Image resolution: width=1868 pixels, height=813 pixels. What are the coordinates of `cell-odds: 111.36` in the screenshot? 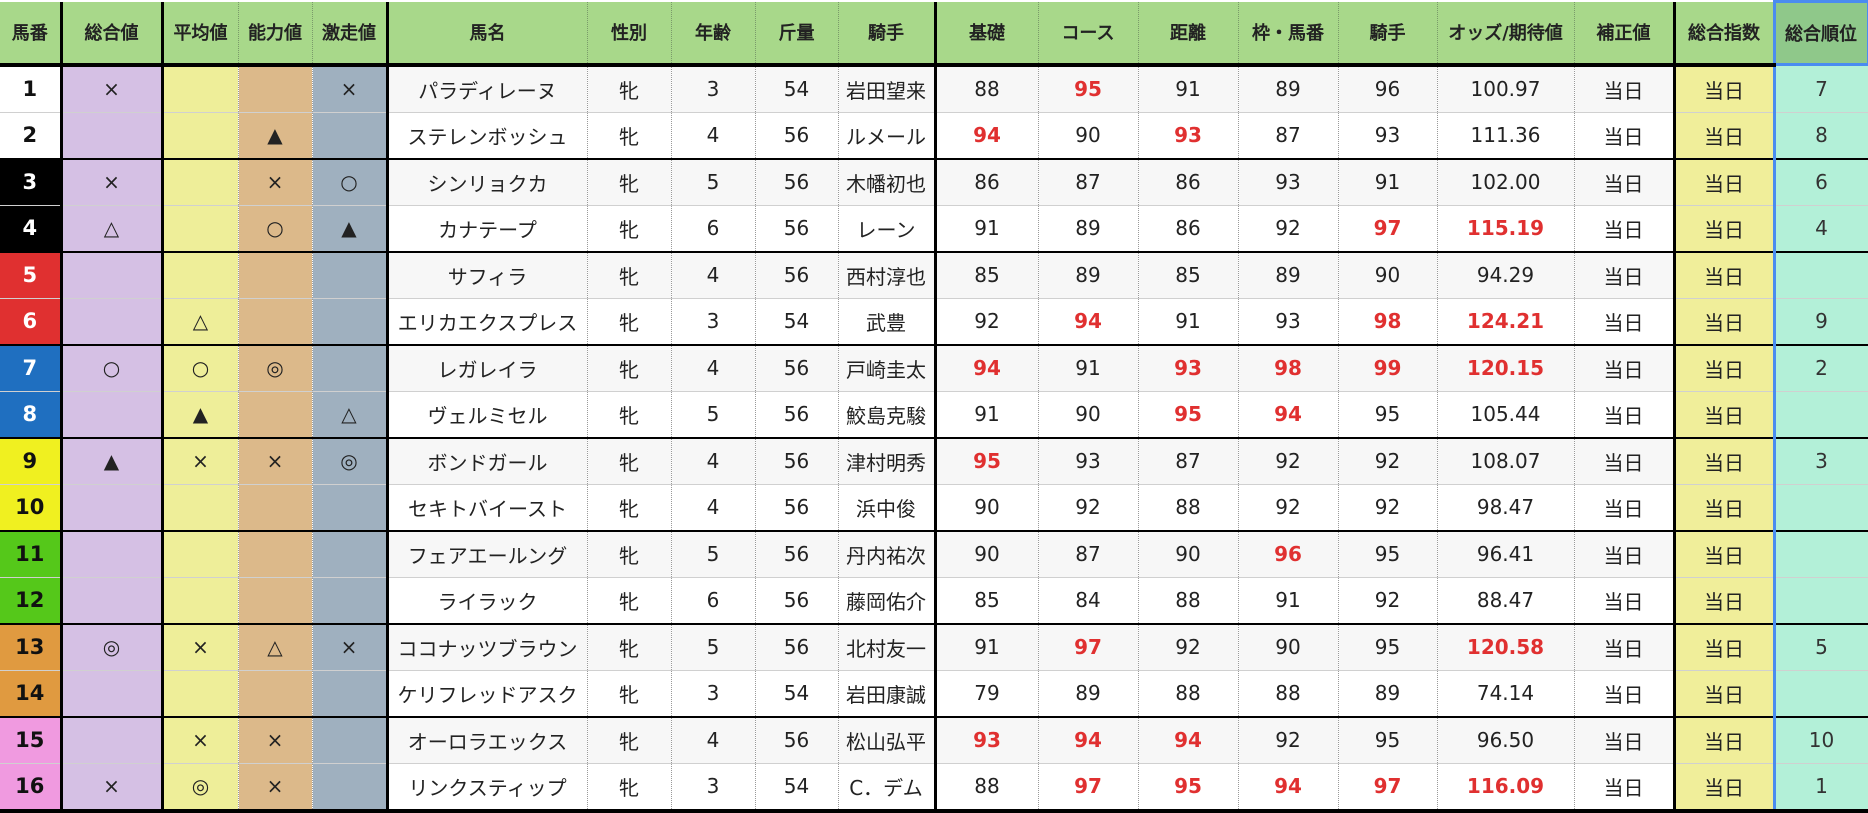 It's located at (1506, 136).